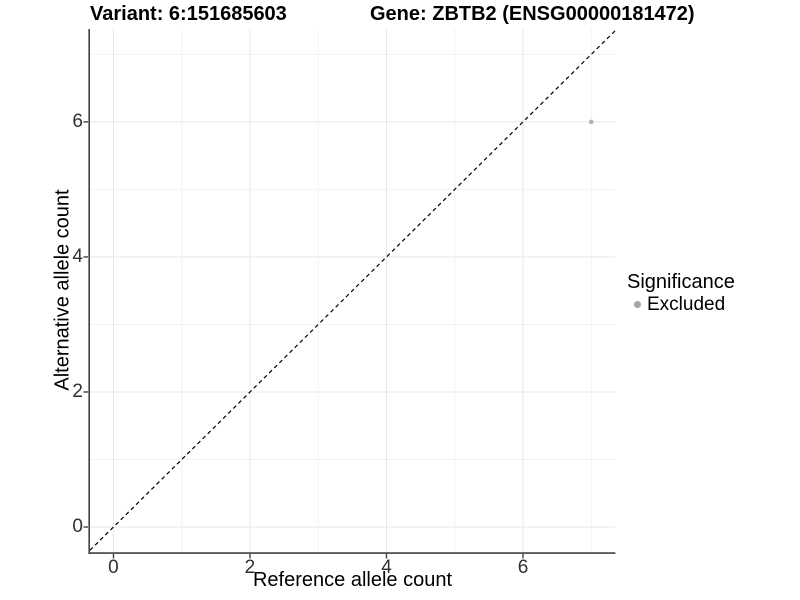 This screenshot has width=800, height=600. I want to click on y-tick-label: 4, so click(77, 256).